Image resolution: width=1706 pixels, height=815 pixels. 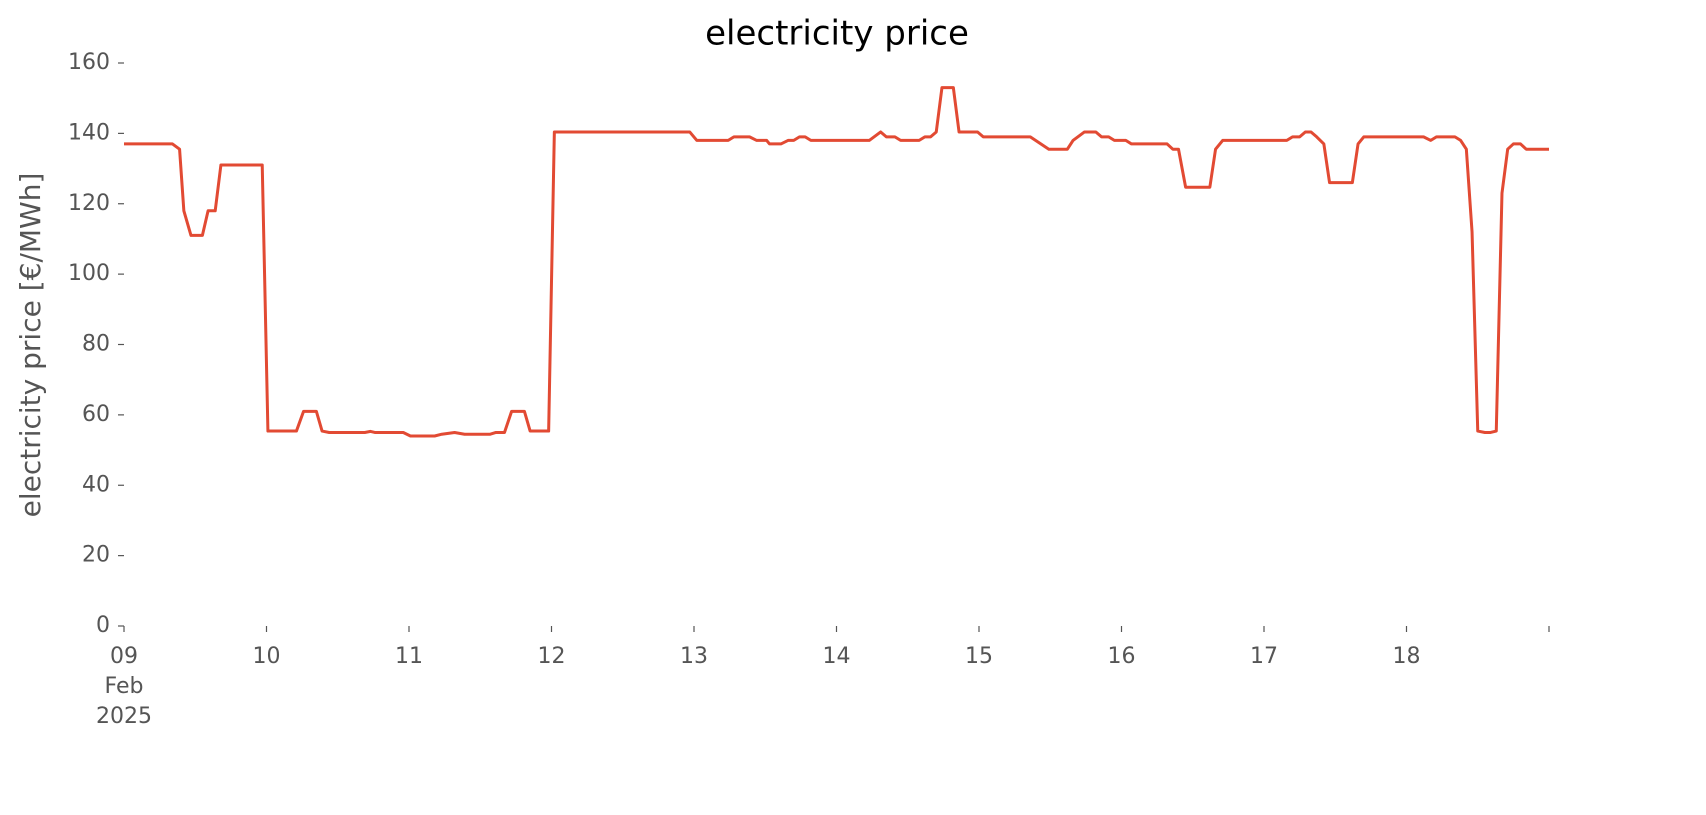 I want to click on y-tick-label: 60, so click(x=96, y=414).